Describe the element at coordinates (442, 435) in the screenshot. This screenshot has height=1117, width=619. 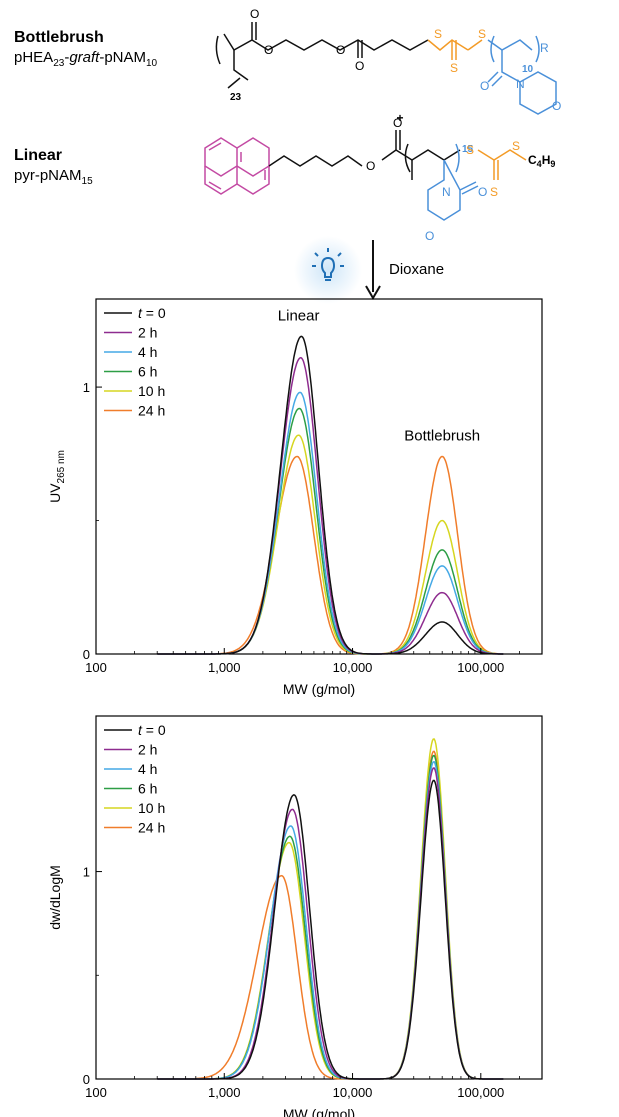
I see `chart-annotation: Bottlebrush` at that location.